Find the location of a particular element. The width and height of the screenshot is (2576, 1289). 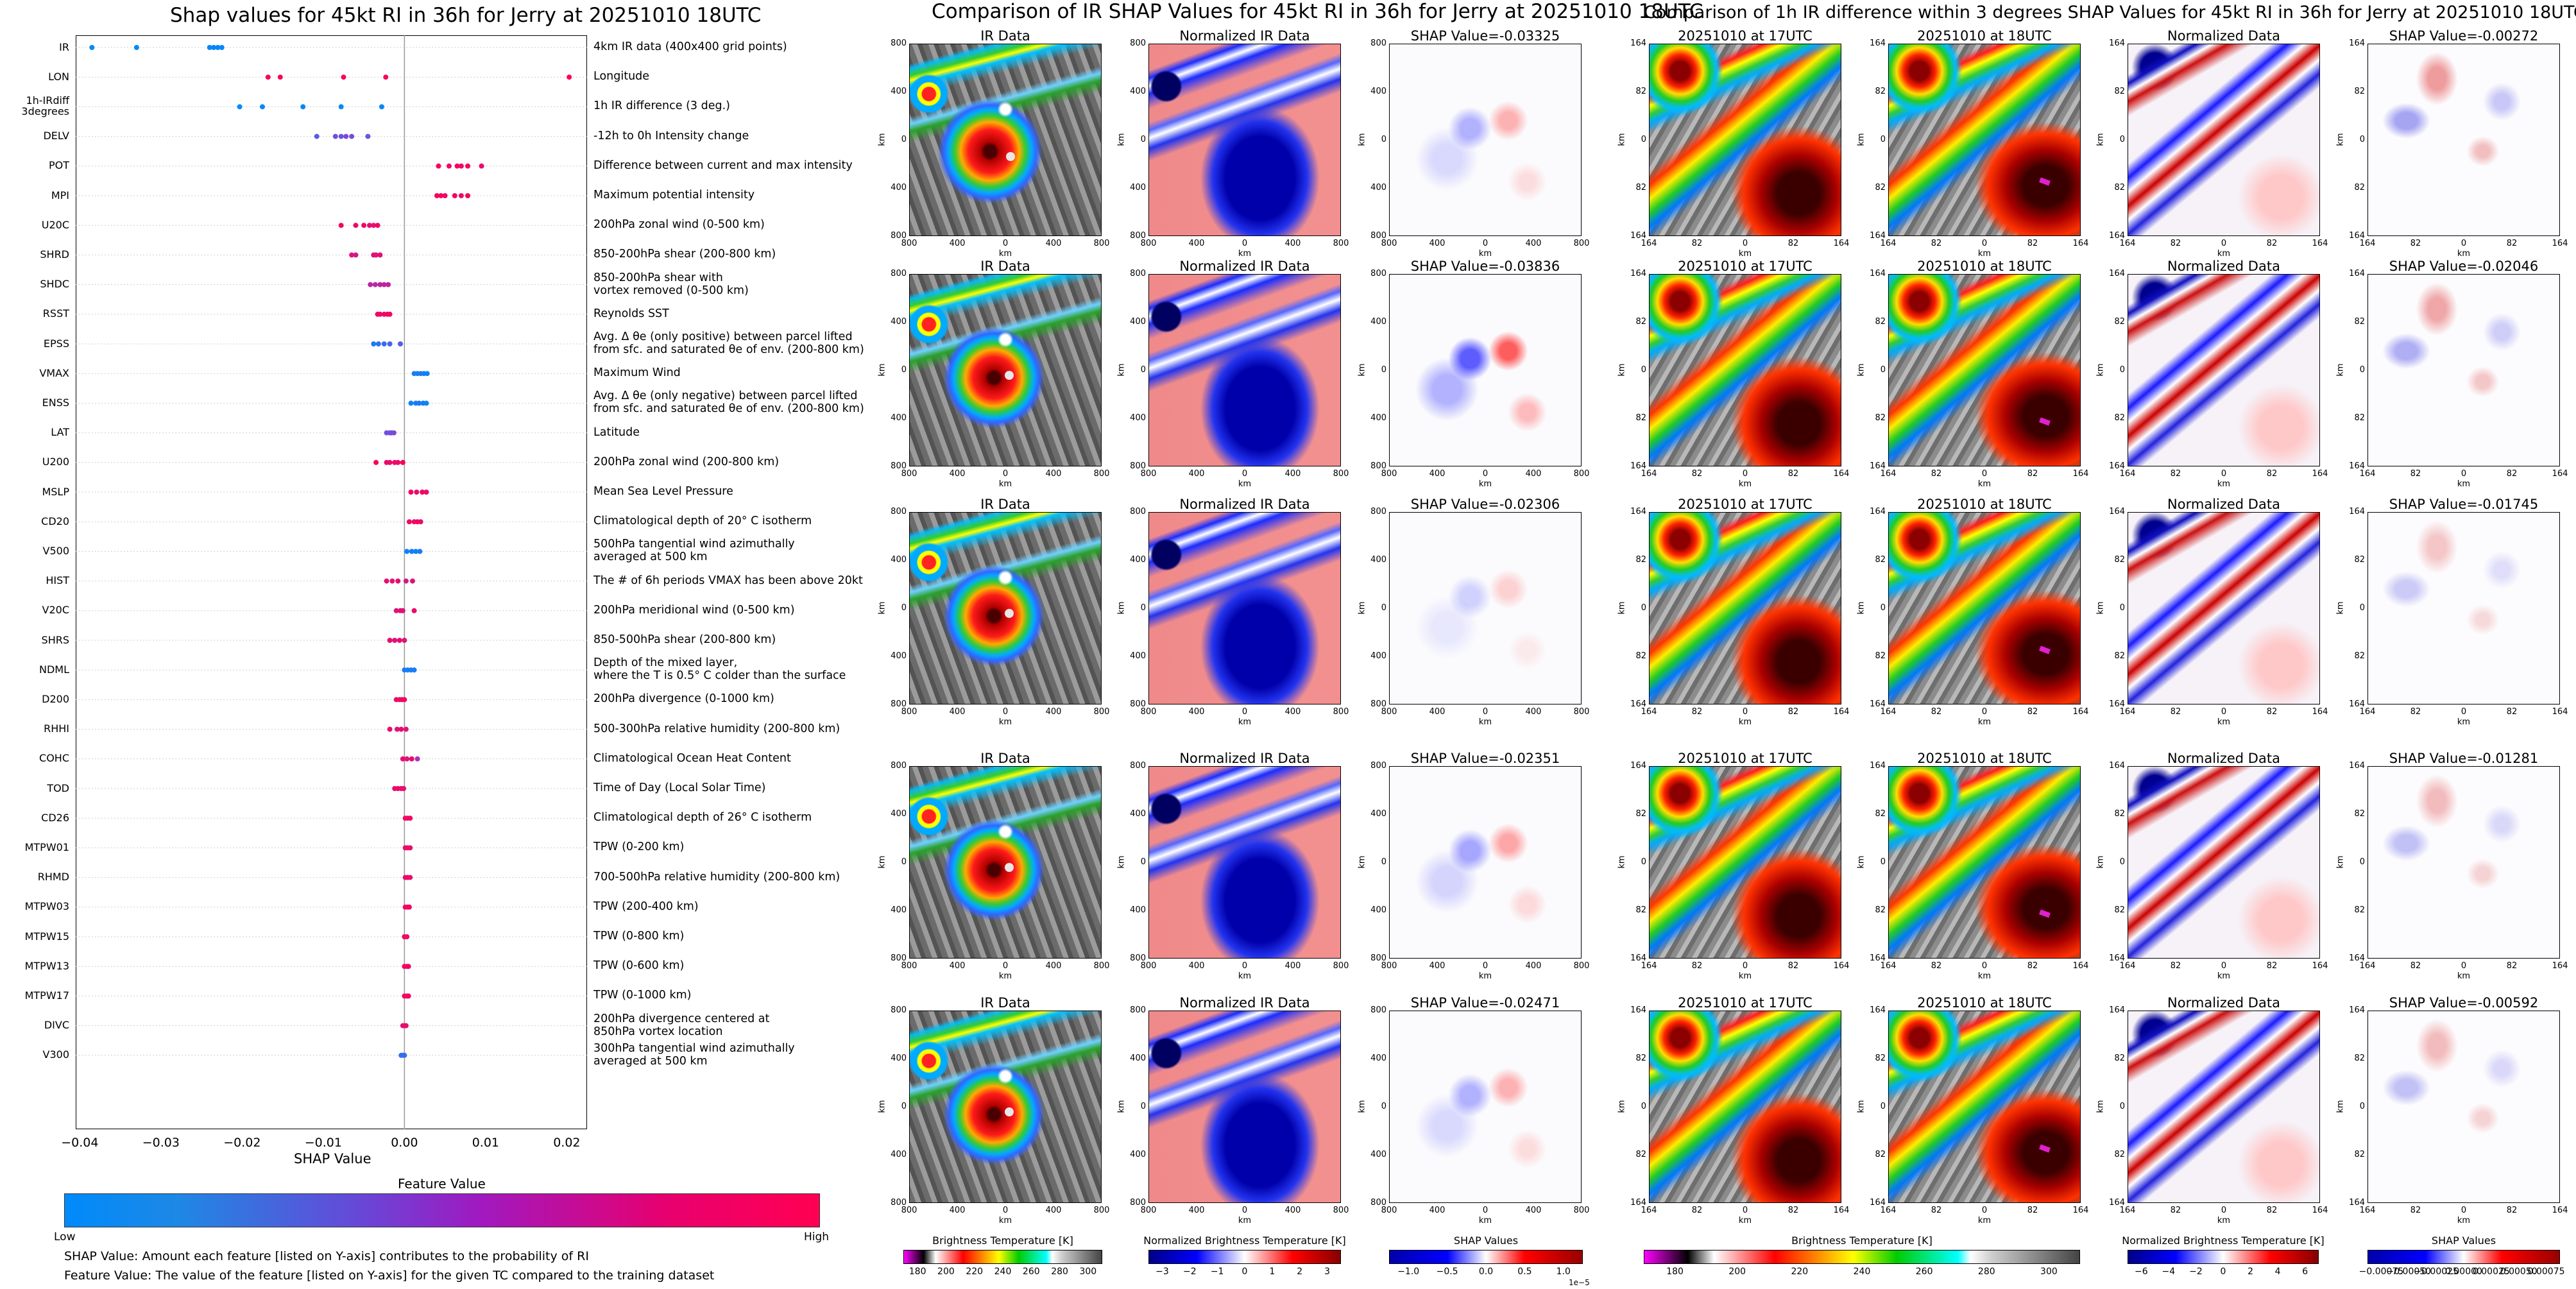

panel-title: SHAP Value=-0.02306 is located at coordinates (1485, 504).